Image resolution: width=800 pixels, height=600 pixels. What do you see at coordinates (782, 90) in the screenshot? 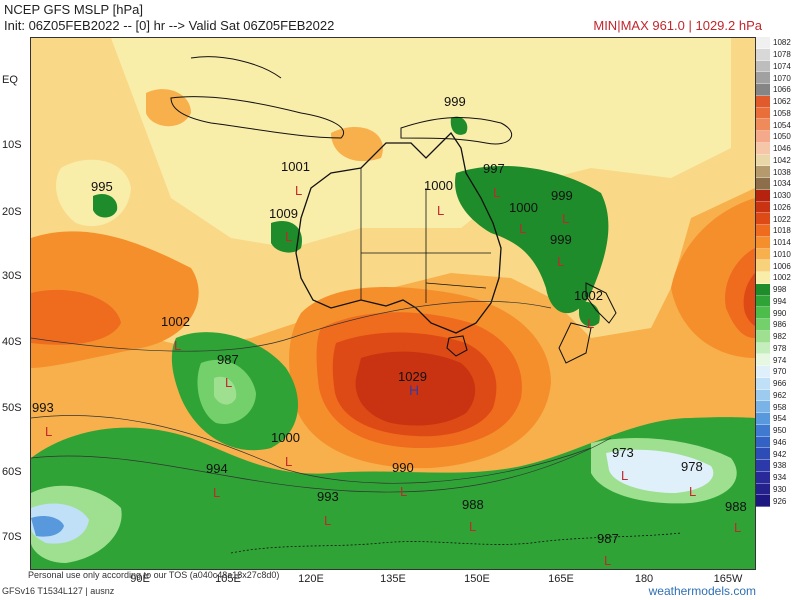
I see `colorbar-level-label: 1066` at bounding box center [782, 90].